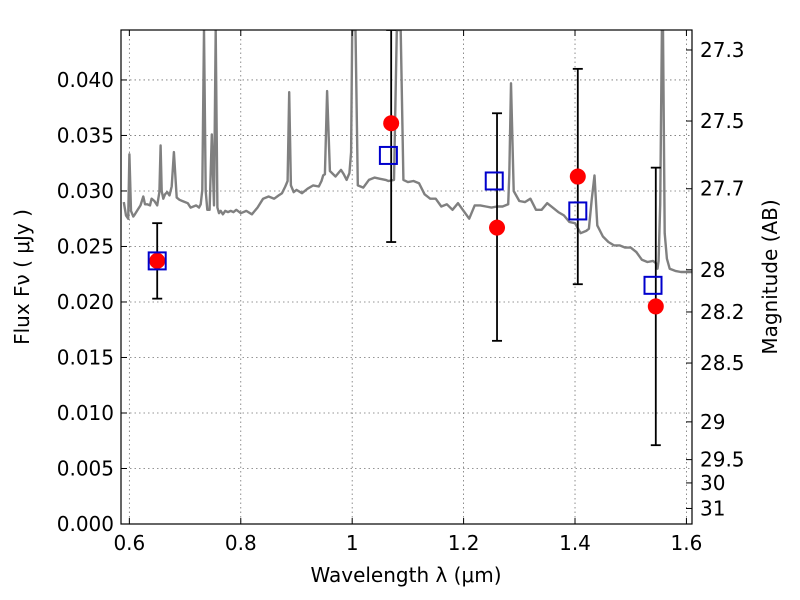  What do you see at coordinates (85, 80) in the screenshot?
I see `y-tick-label: 0.040` at bounding box center [85, 80].